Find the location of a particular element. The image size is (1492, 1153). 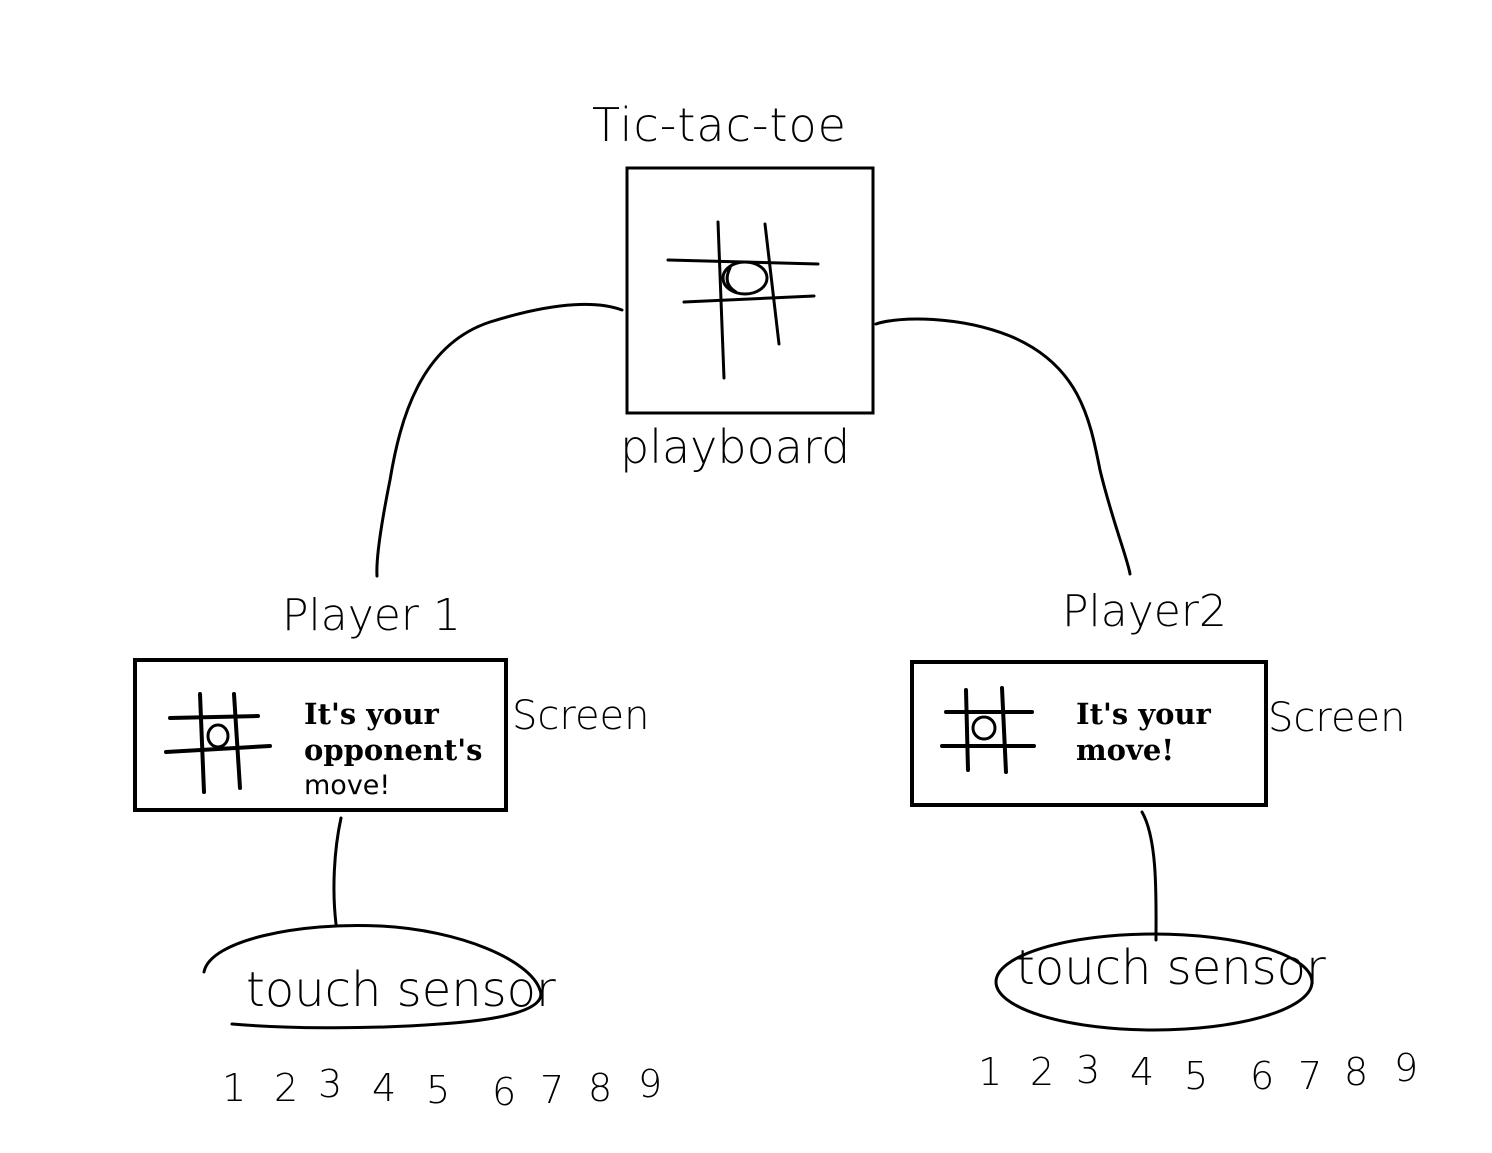

player1-label: Player 1 is located at coordinates (371, 615).